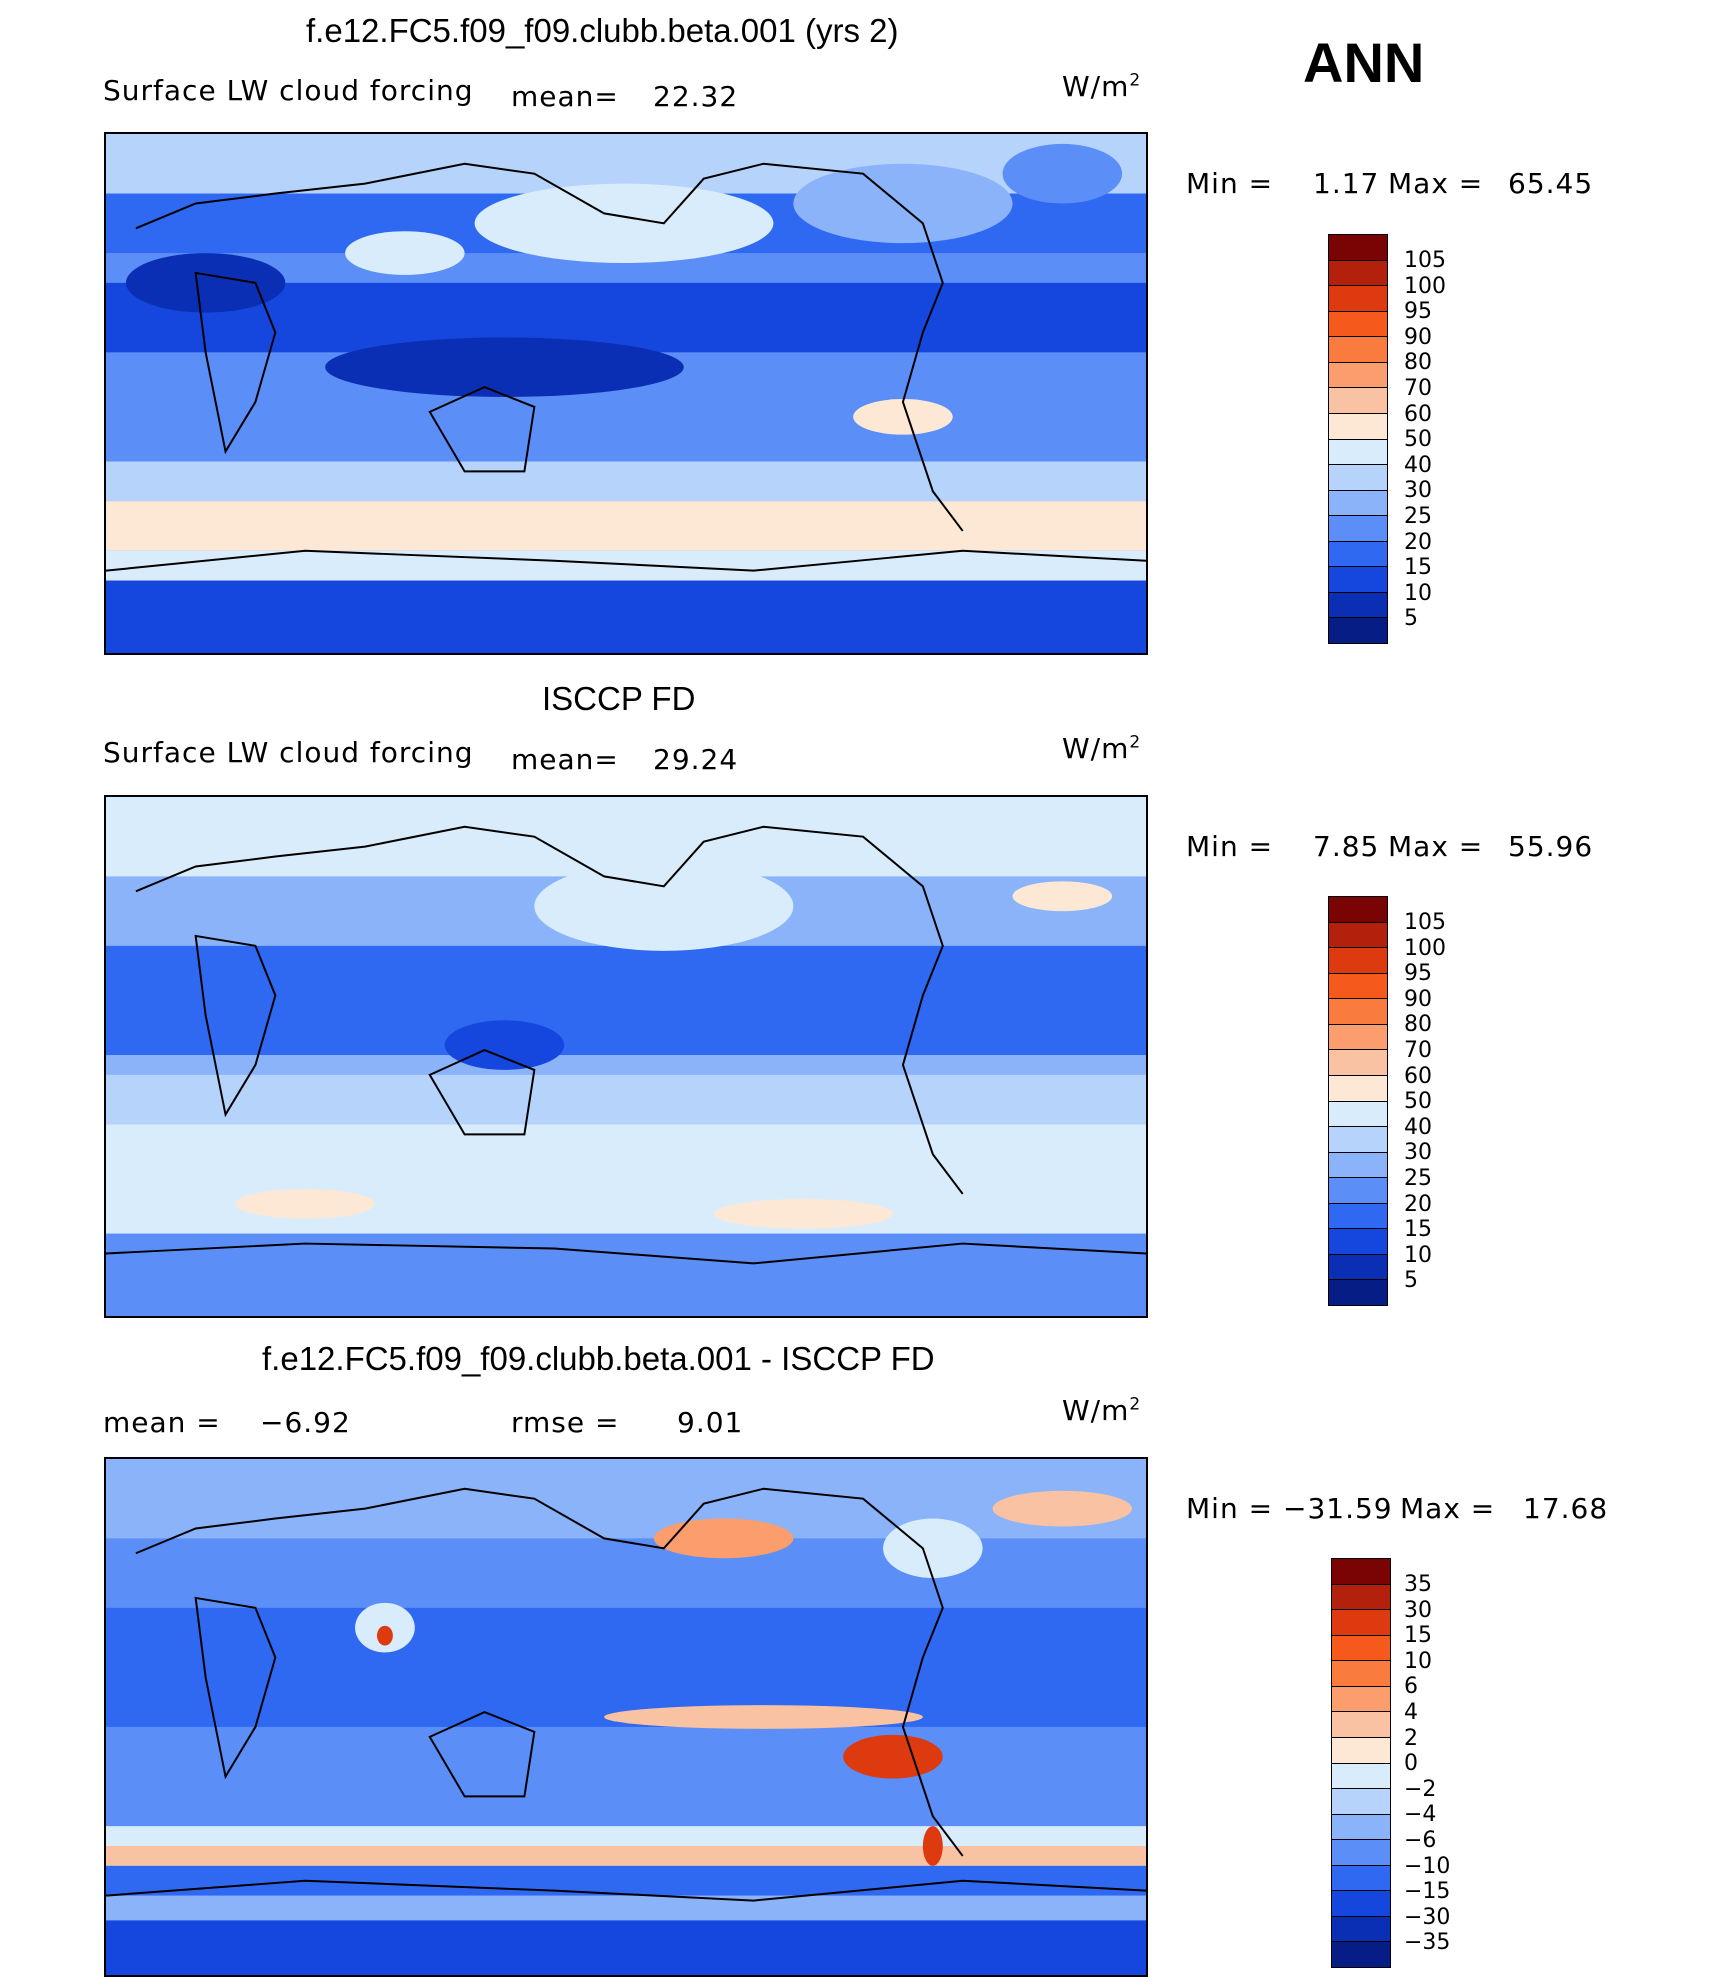  Describe the element at coordinates (602, 30) in the screenshot. I see `panel1-title: f.e12.FC5.f09_f09.clubb.beta.001 (yrs 2)` at that location.